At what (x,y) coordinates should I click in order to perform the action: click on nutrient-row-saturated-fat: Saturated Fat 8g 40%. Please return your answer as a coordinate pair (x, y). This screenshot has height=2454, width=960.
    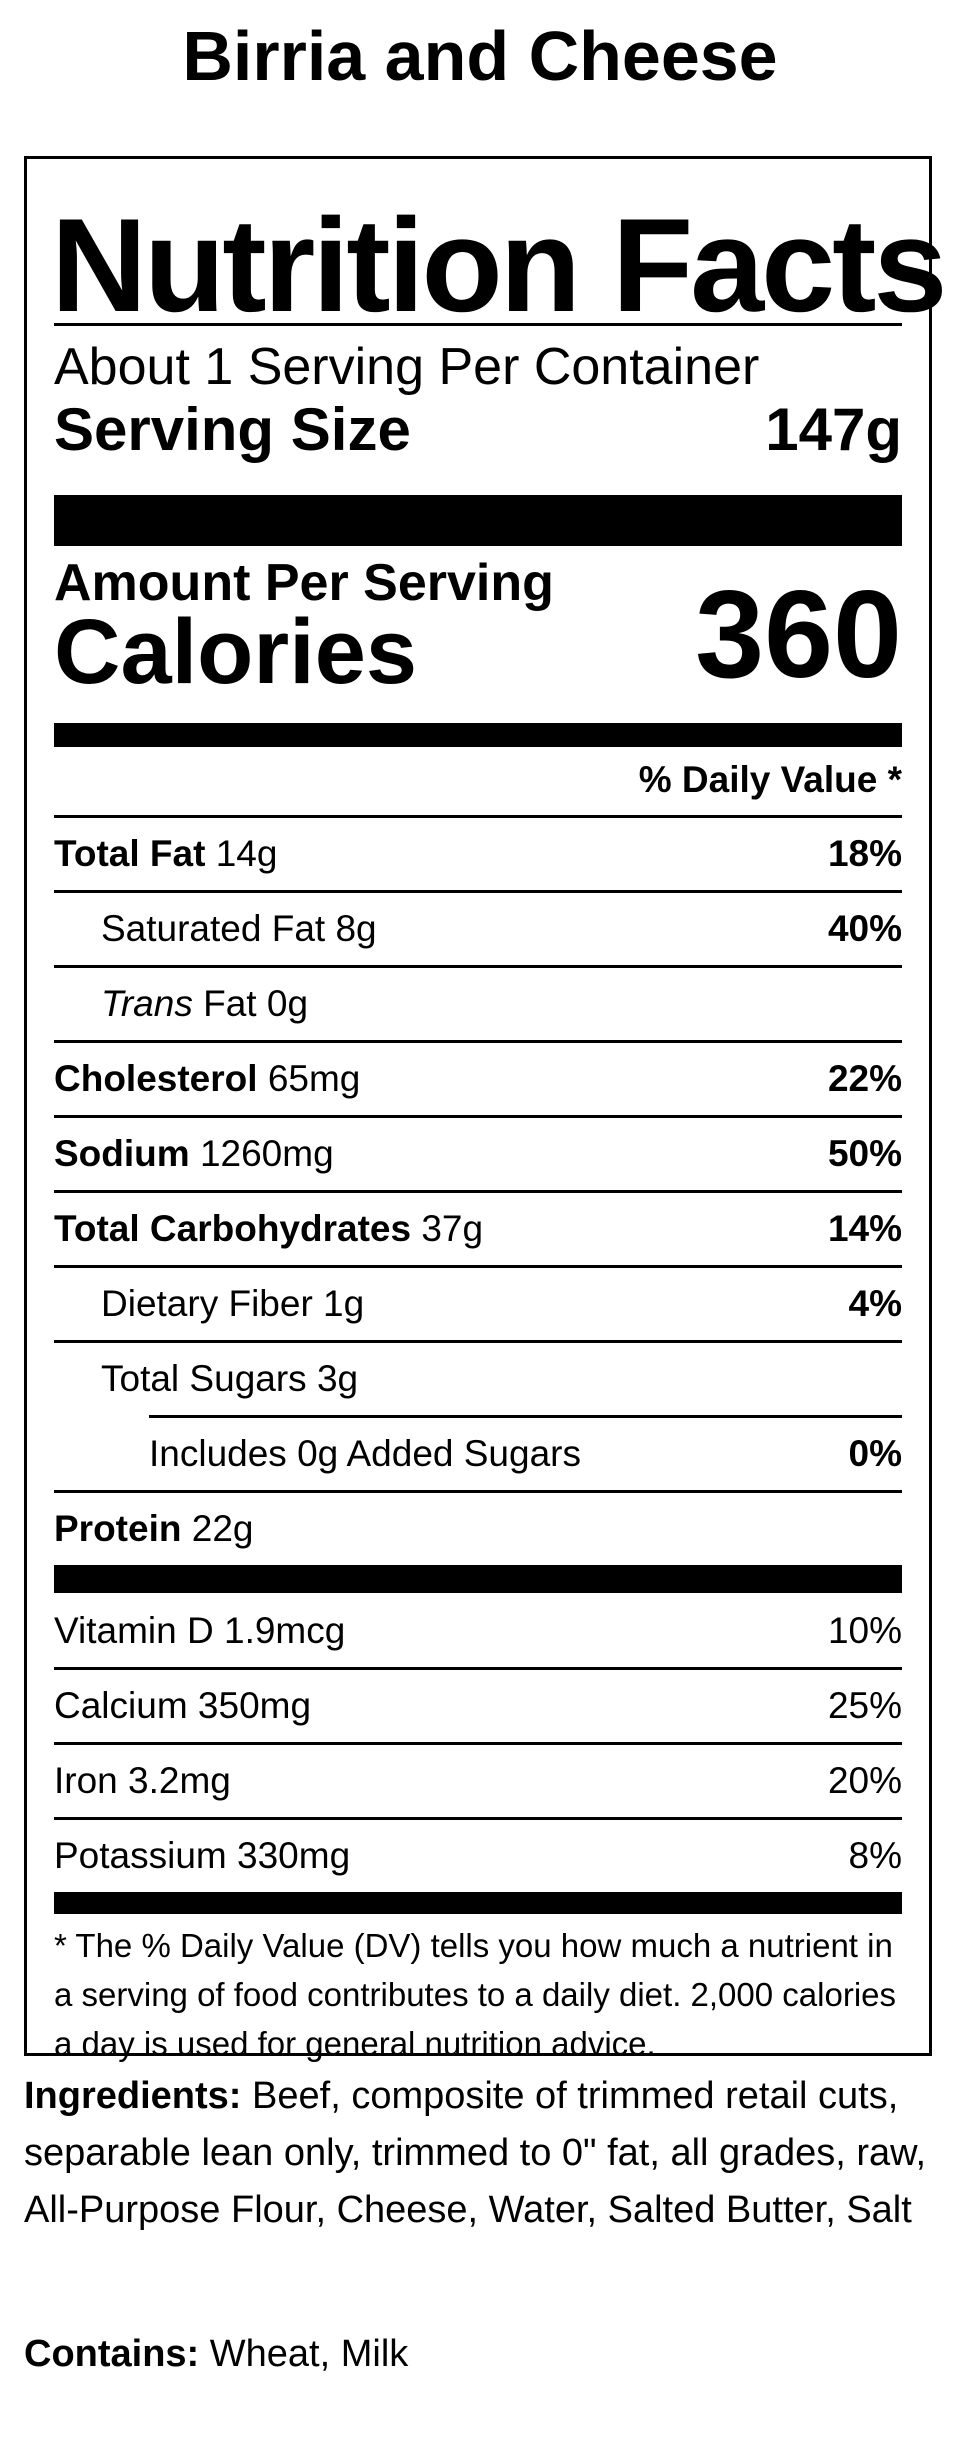
    Looking at the image, I should click on (501, 929).